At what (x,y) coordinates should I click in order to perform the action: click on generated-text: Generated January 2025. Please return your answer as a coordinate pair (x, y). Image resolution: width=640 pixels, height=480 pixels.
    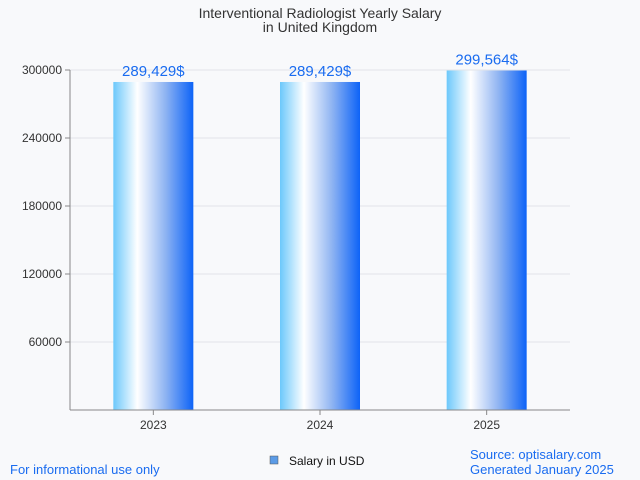
    Looking at the image, I should click on (542, 469).